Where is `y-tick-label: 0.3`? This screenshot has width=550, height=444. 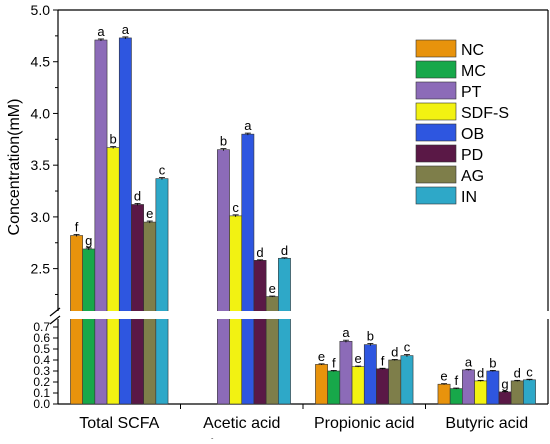 y-tick-label: 0.3 is located at coordinates (41, 371).